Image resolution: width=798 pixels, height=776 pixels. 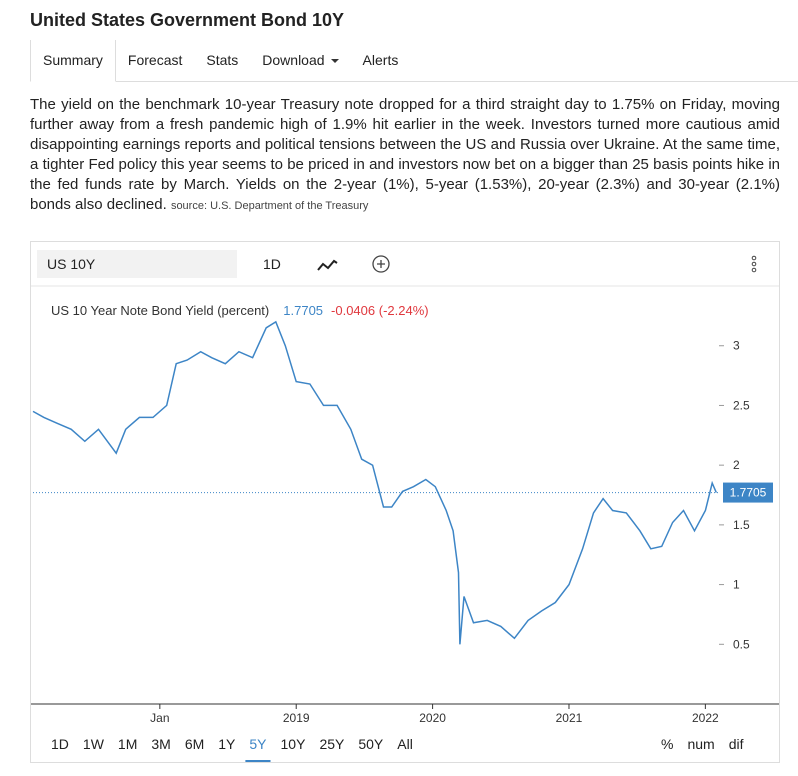 What do you see at coordinates (405, 744) in the screenshot?
I see `range-button: All` at bounding box center [405, 744].